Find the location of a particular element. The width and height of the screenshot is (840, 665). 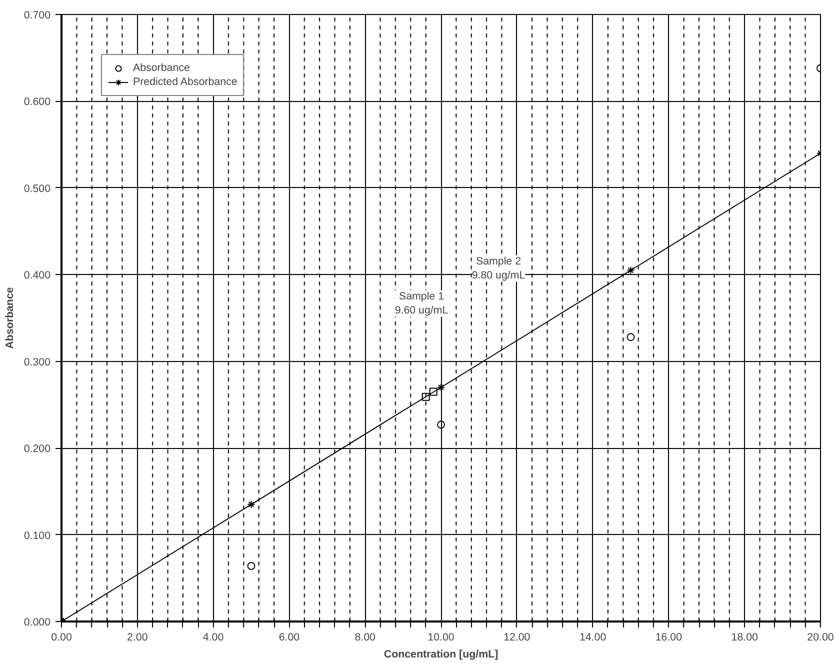

y-tick-label: 0.200 is located at coordinates (37, 449).